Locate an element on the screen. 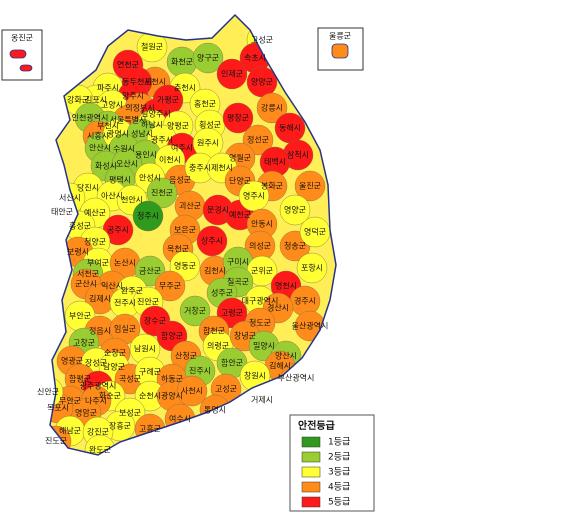 The image size is (580, 525). district-label: 부안군 is located at coordinates (80, 316).